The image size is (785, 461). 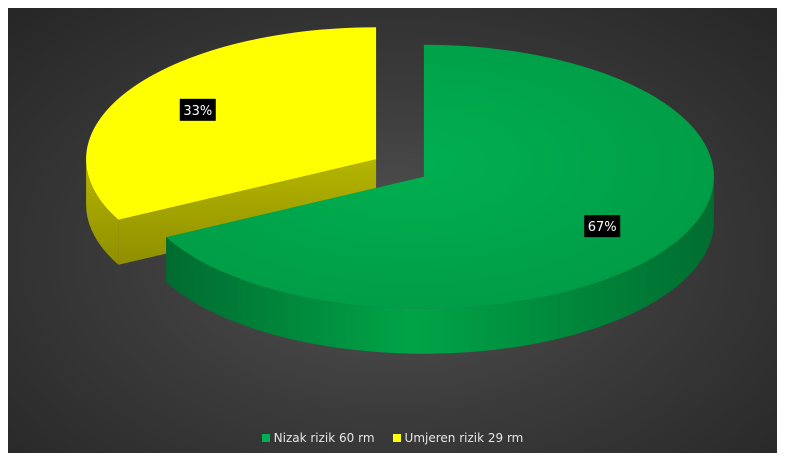 I want to click on data-label-low-risk: 67%, so click(x=602, y=226).